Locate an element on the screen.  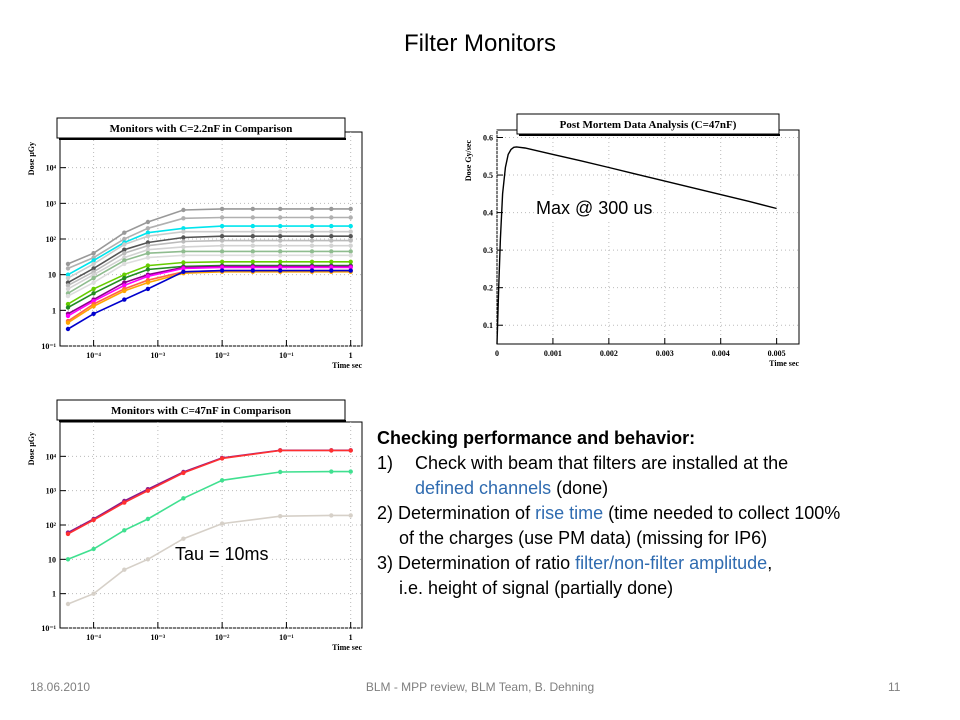
y-tick-label: 0.4 is located at coordinates (488, 213).